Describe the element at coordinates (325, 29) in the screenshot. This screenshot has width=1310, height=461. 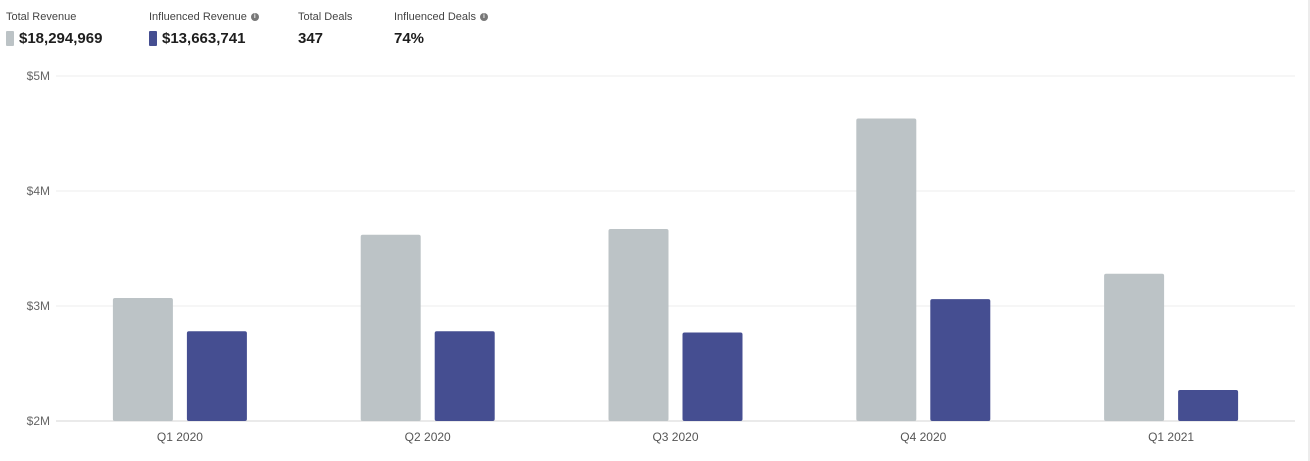
I see `kpi-total-deals: Total Deals 347` at that location.